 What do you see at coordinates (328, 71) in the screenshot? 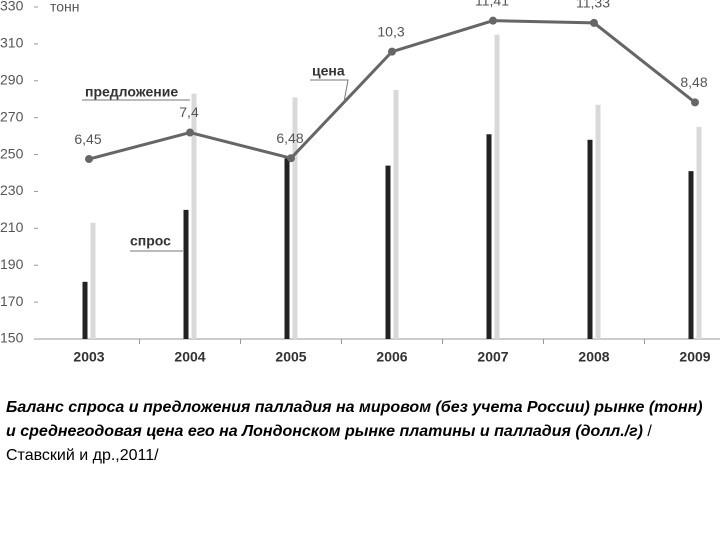
I see `legend-label: цена` at bounding box center [328, 71].